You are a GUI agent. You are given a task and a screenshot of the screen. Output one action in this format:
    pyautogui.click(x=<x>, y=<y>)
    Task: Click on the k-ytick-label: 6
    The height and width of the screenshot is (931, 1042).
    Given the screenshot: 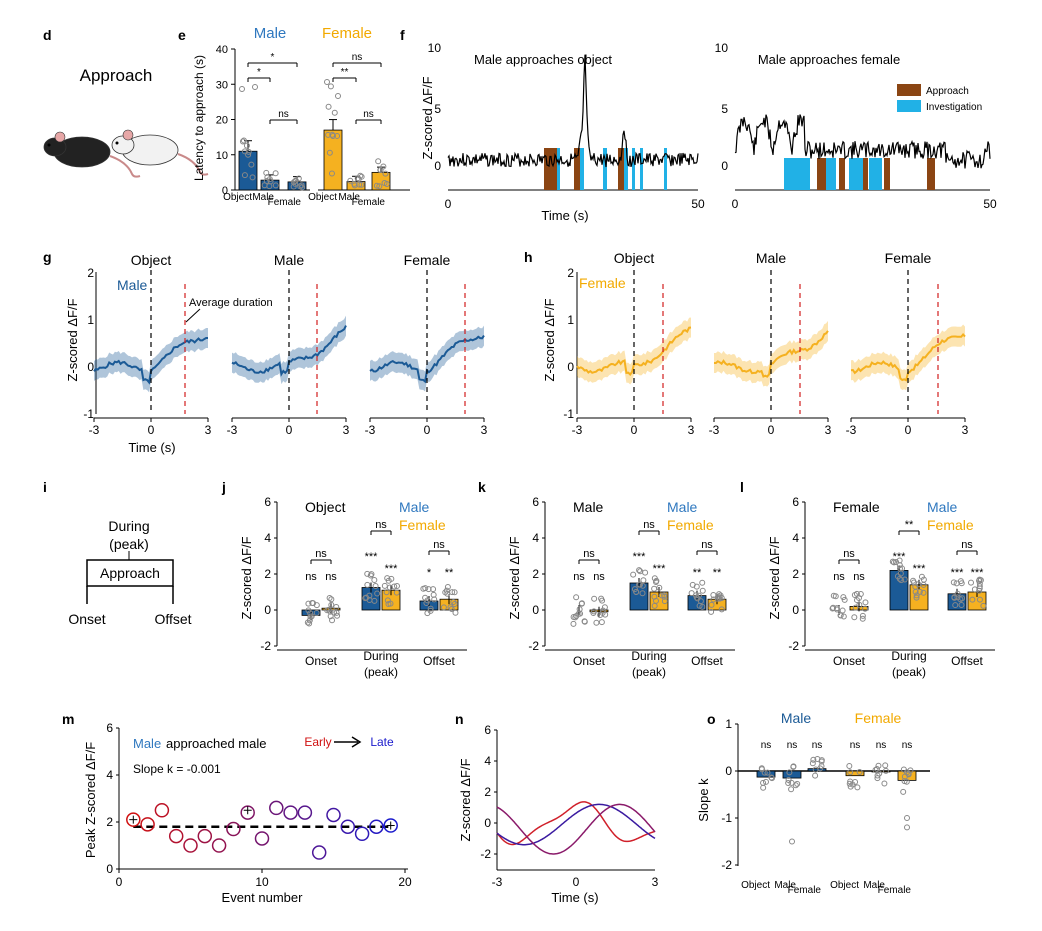 What is the action you would take?
    pyautogui.click(x=535, y=502)
    